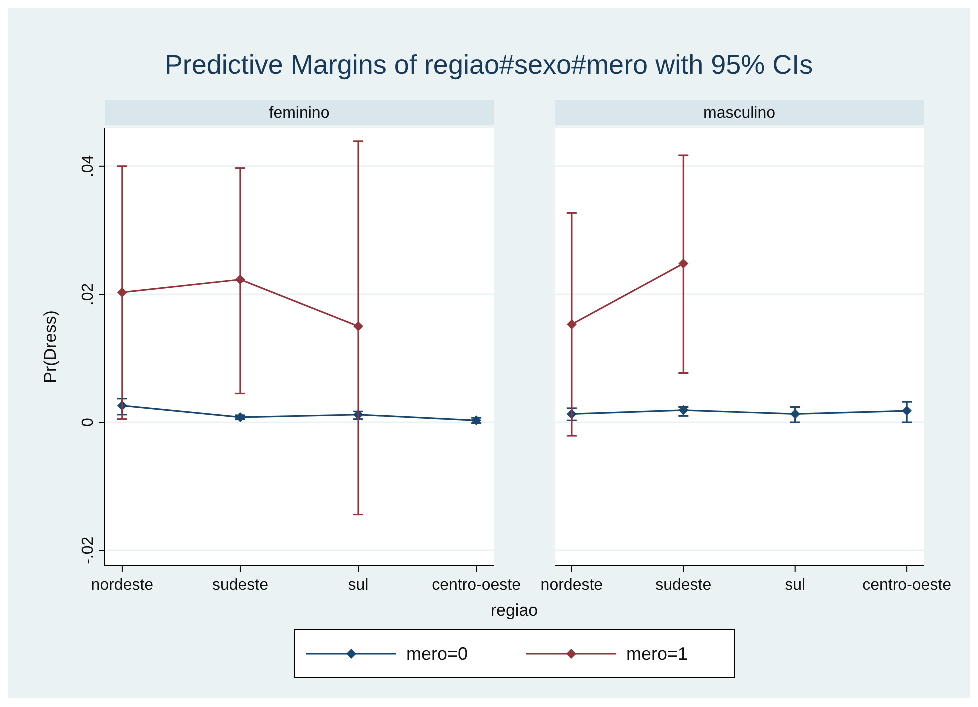  Describe the element at coordinates (489, 65) in the screenshot. I see `chart-title: Predictive Margins of regiao#sexo#mero with 95% CIs` at that location.